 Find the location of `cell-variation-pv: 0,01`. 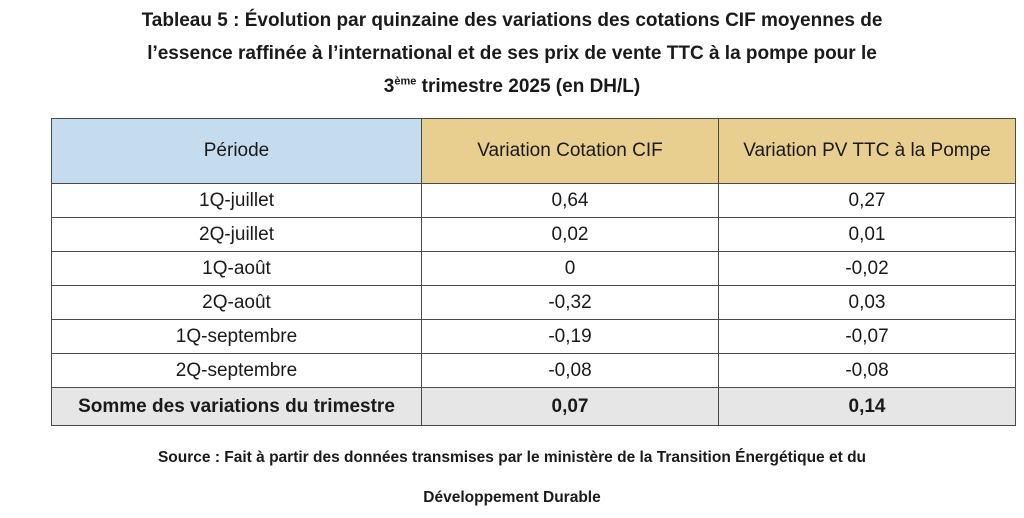

cell-variation-pv: 0,01 is located at coordinates (867, 234).